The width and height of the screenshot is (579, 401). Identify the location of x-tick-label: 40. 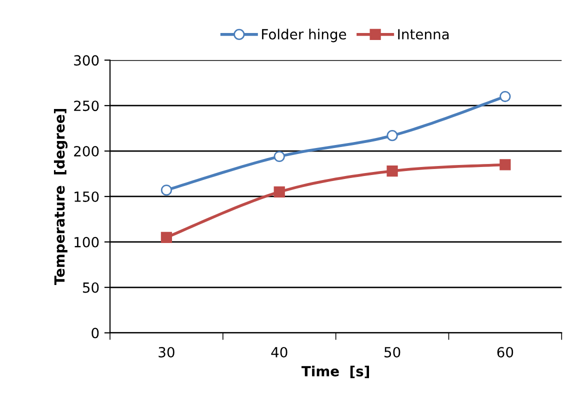
(279, 352).